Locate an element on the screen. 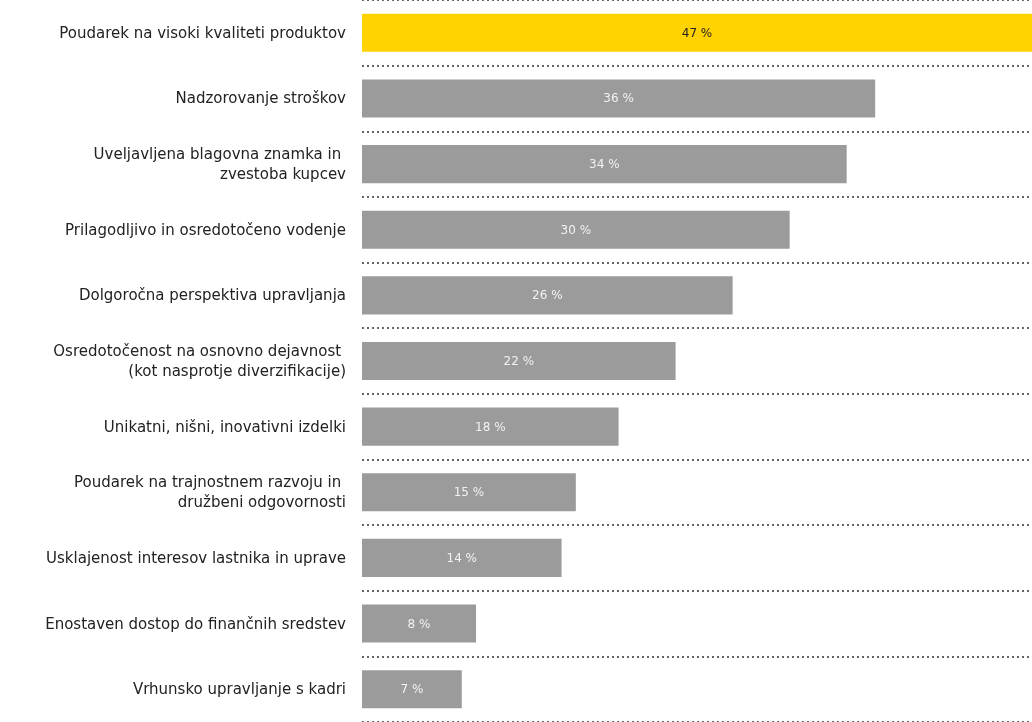 Image resolution: width=1032 pixels, height=722 pixels. data-label: 14 % is located at coordinates (462, 557).